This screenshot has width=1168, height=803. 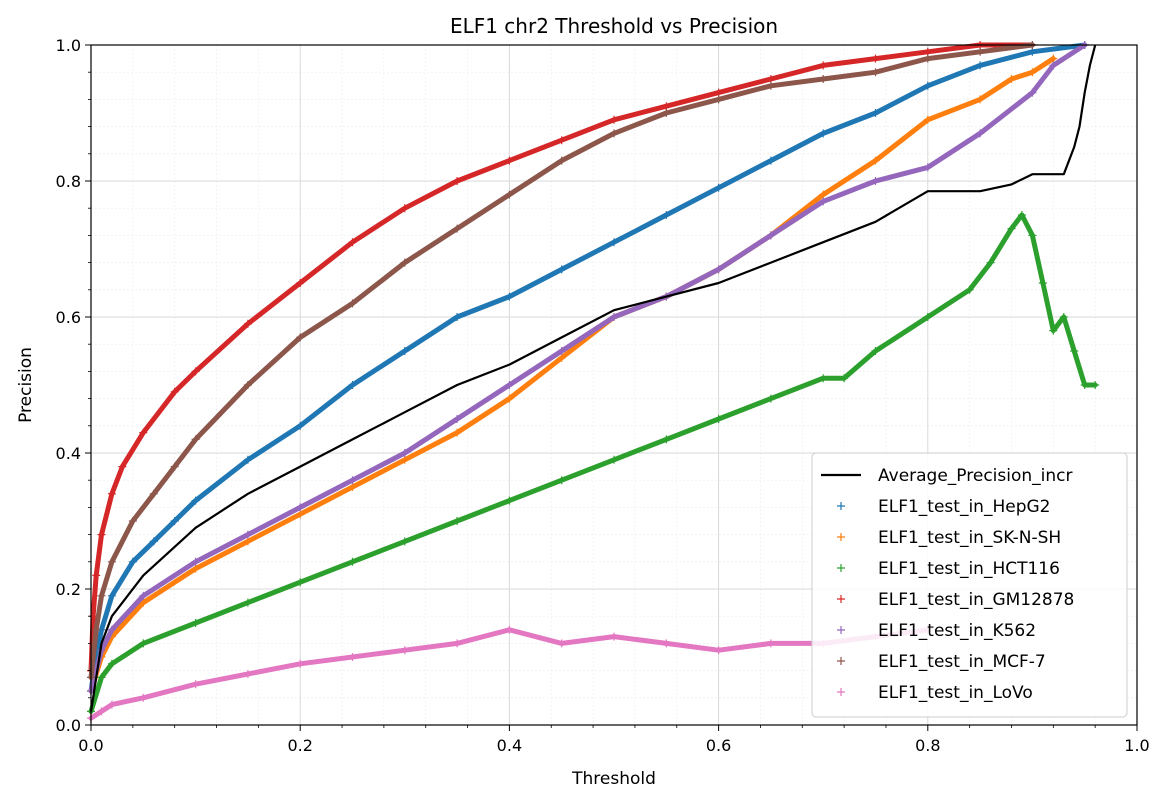 What do you see at coordinates (943, 507) in the screenshot?
I see `legend-item: ELF1_test_in_HepG2` at bounding box center [943, 507].